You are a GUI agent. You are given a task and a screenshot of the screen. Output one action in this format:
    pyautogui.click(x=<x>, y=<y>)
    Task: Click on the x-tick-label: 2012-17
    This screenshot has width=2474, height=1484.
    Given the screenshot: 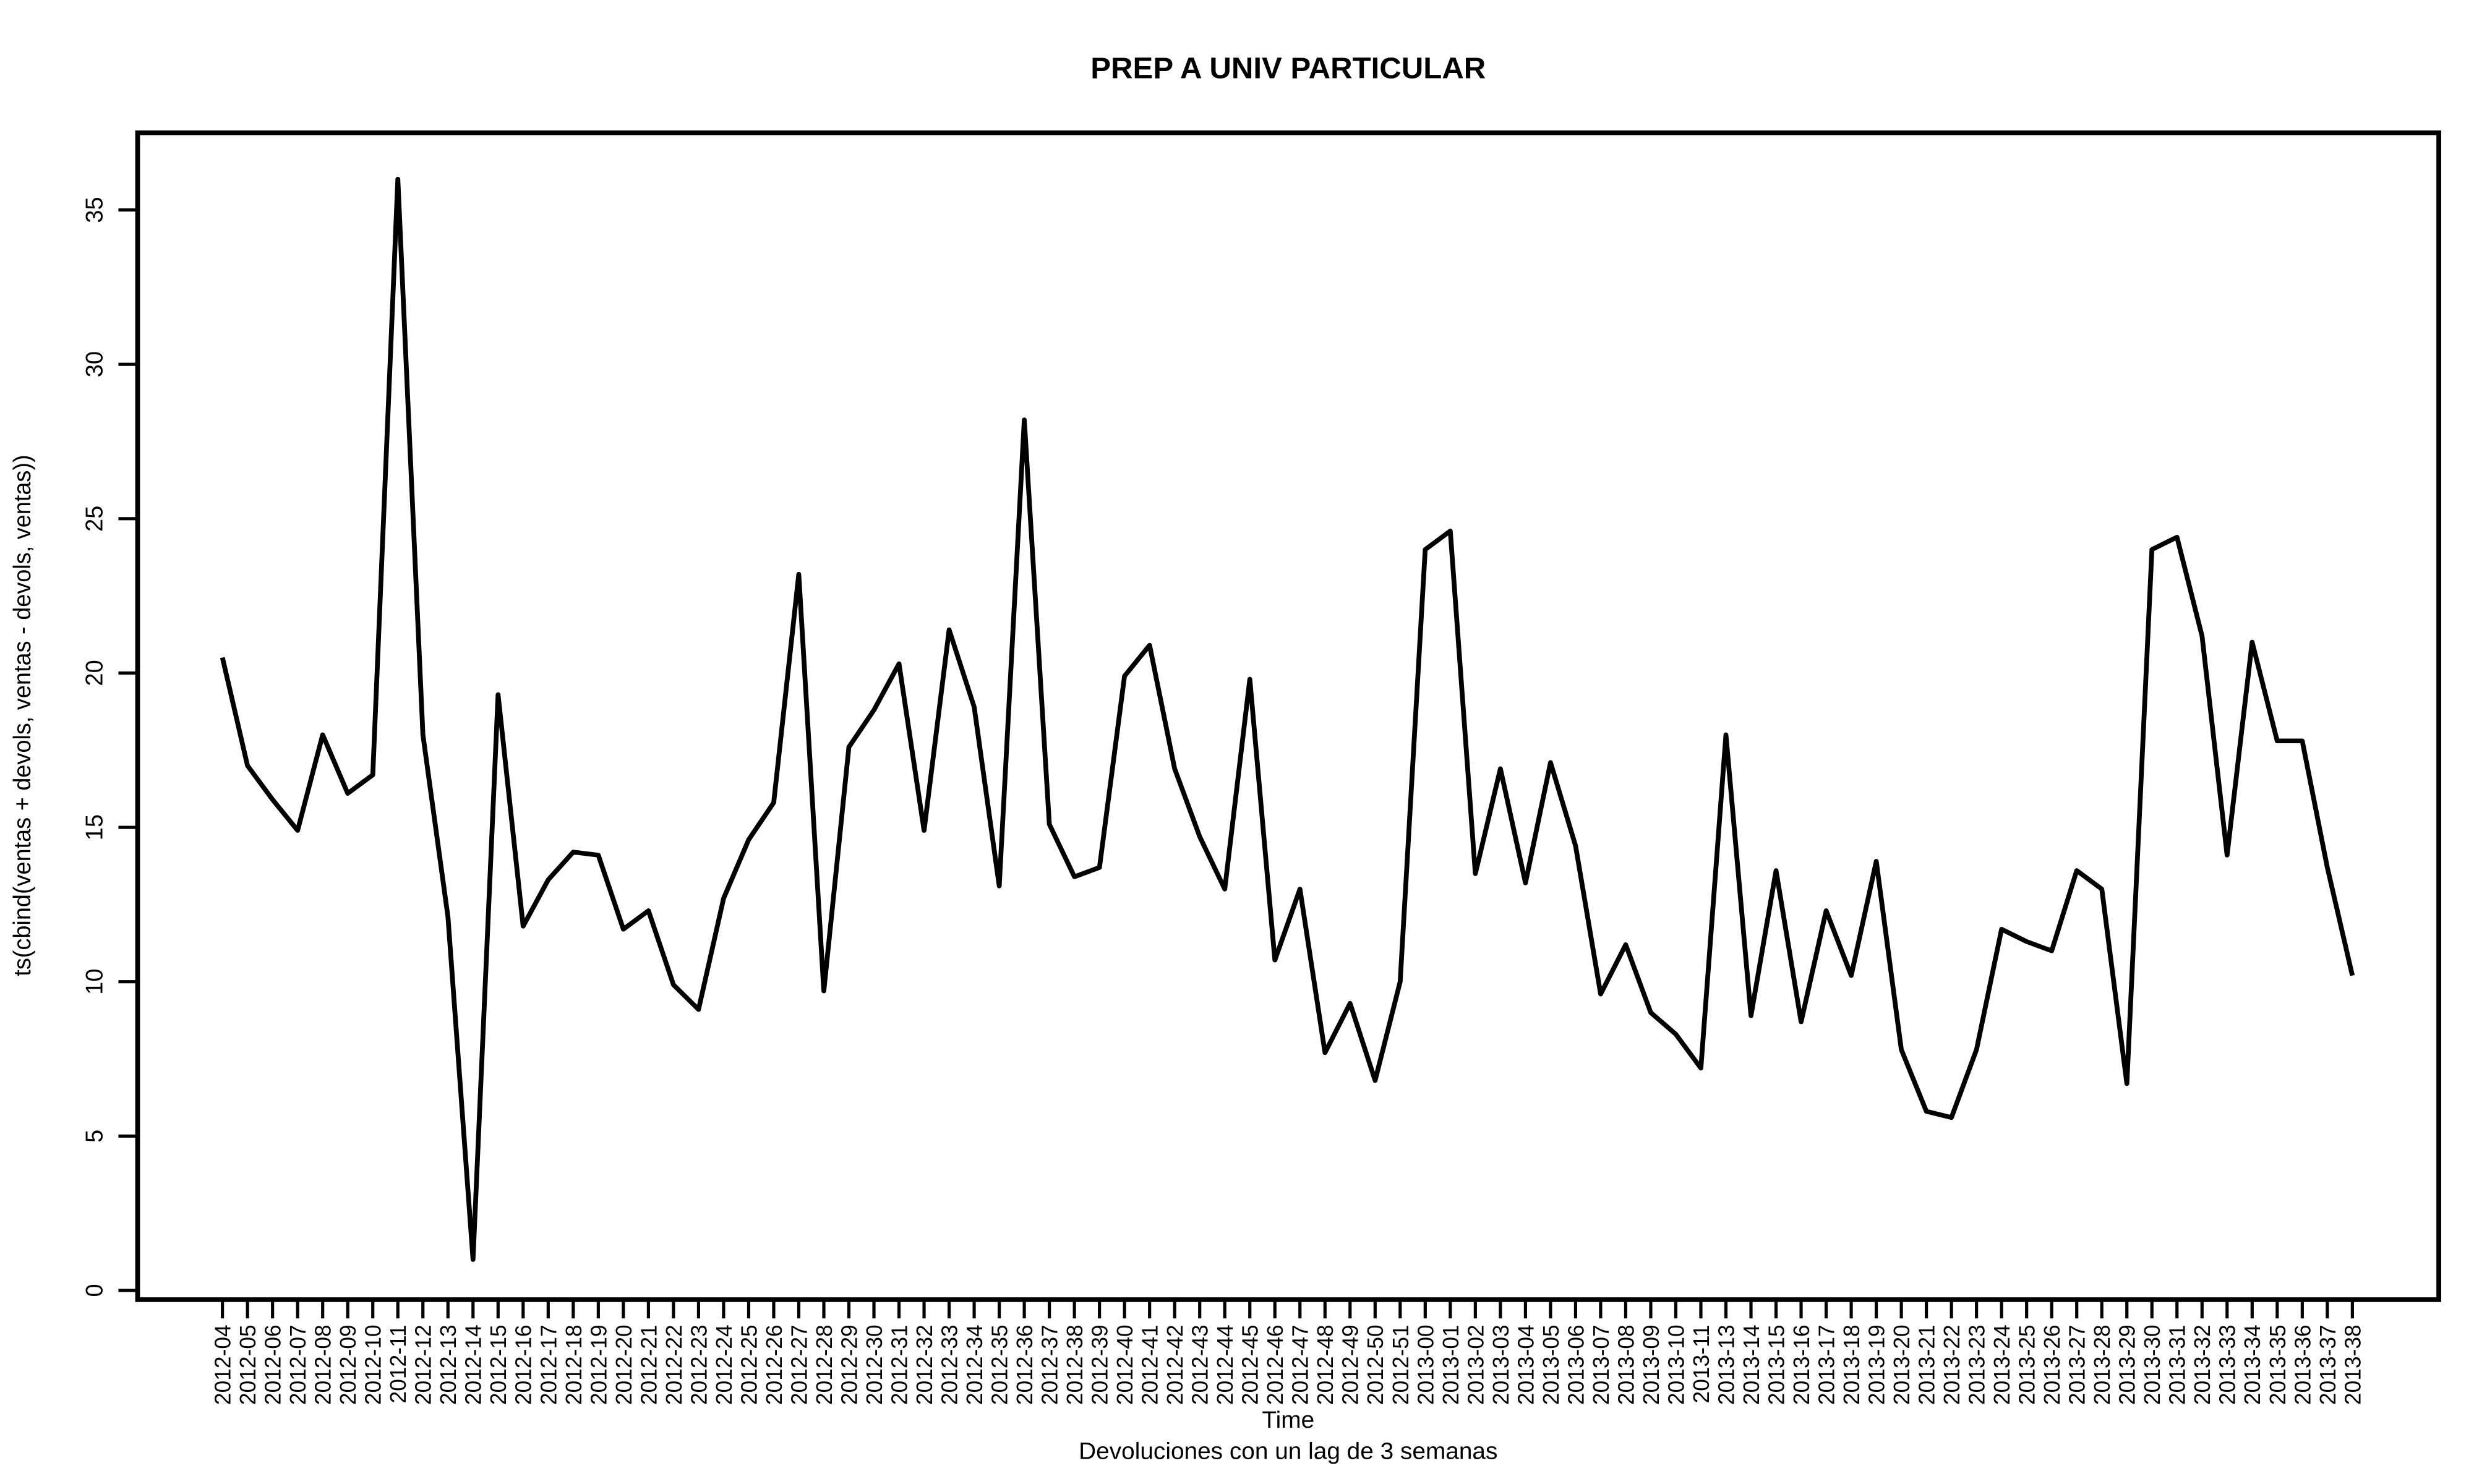 What is the action you would take?
    pyautogui.click(x=548, y=1364)
    